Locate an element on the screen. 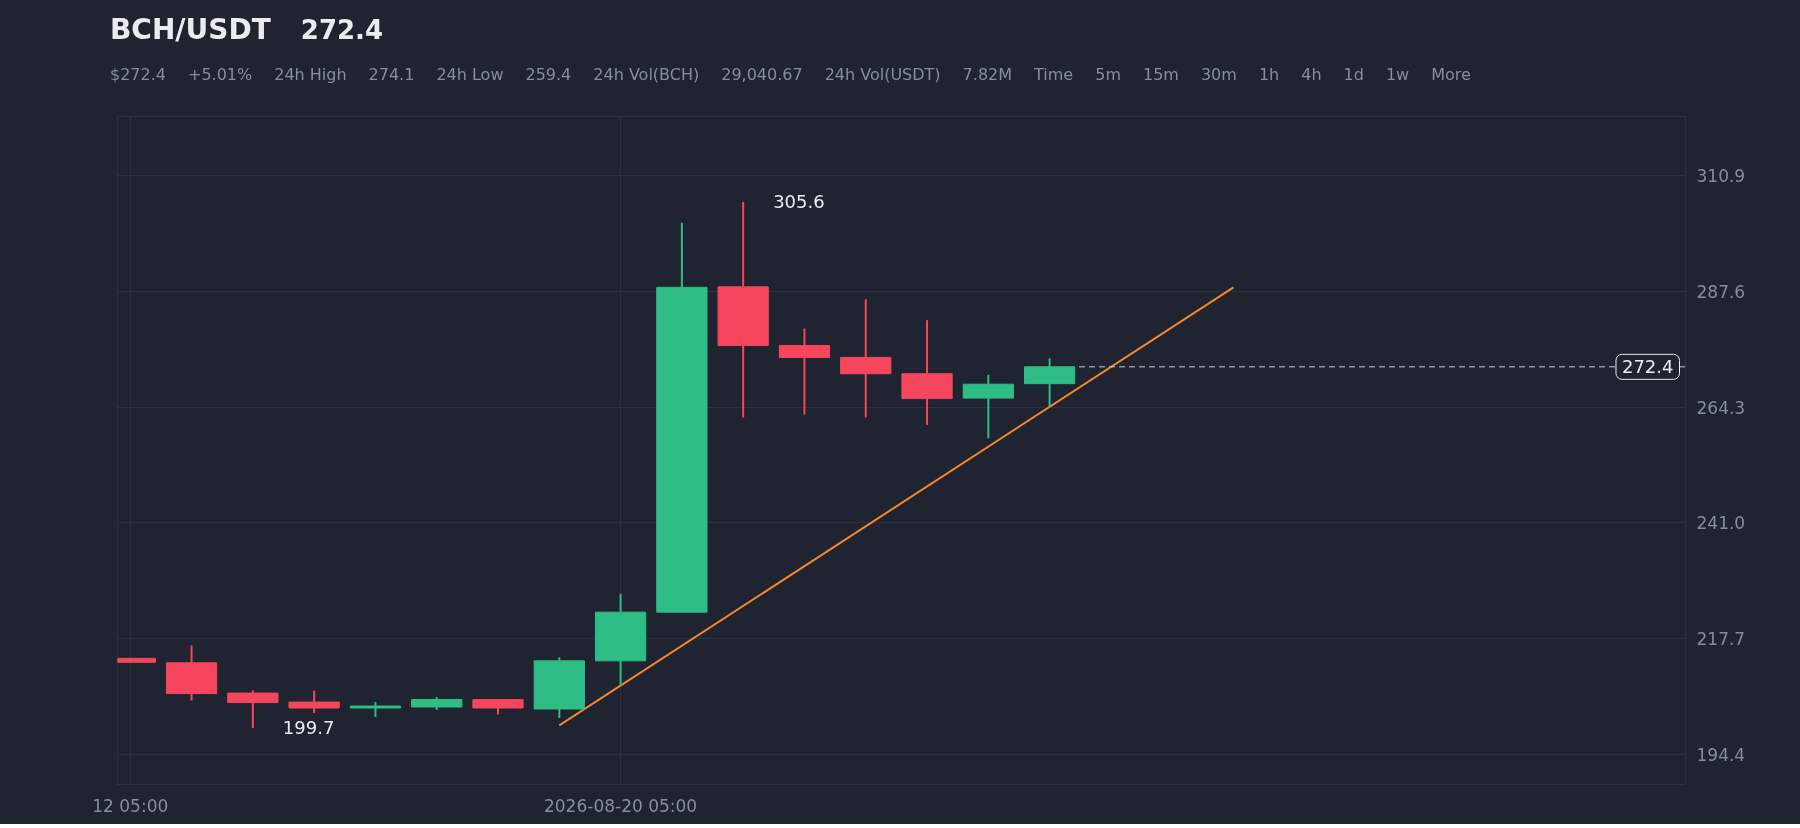  text: 4h is located at coordinates (1311, 75).